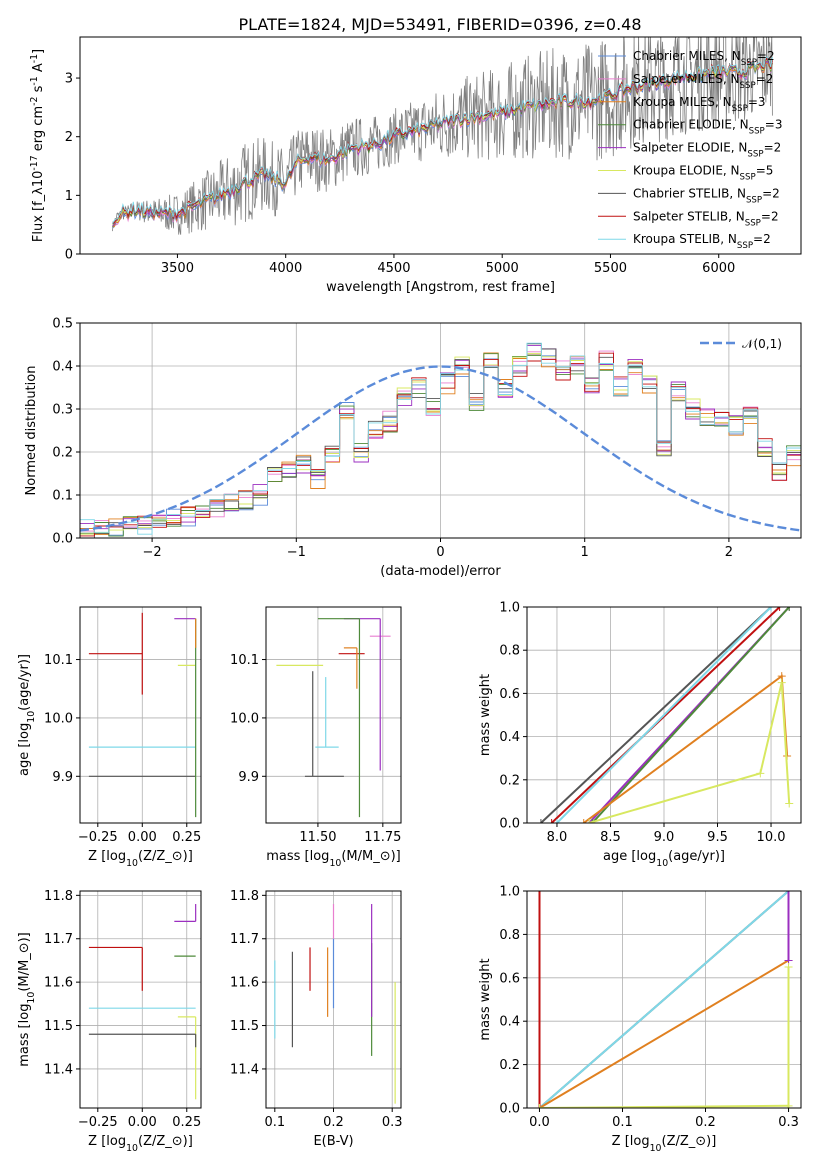 This screenshot has height=1170, width=819. Describe the element at coordinates (62, 324) in the screenshot. I see `y-tick-label: 0.5` at that location.